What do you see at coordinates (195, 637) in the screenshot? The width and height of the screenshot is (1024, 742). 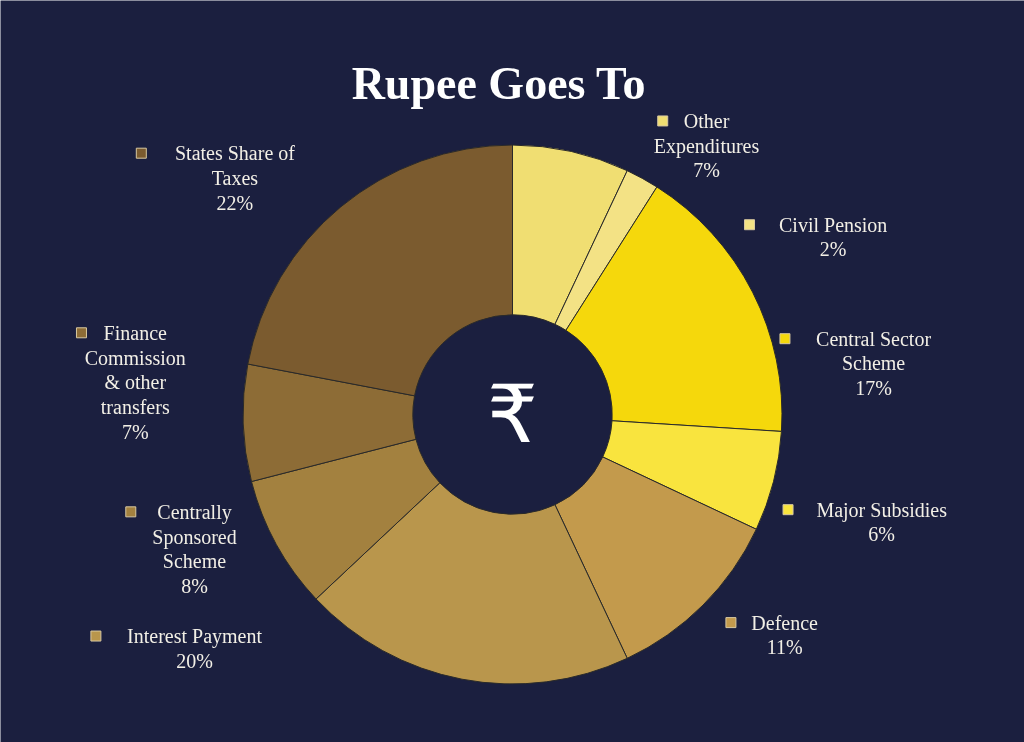 I see `legend-label: Interest Payment` at bounding box center [195, 637].